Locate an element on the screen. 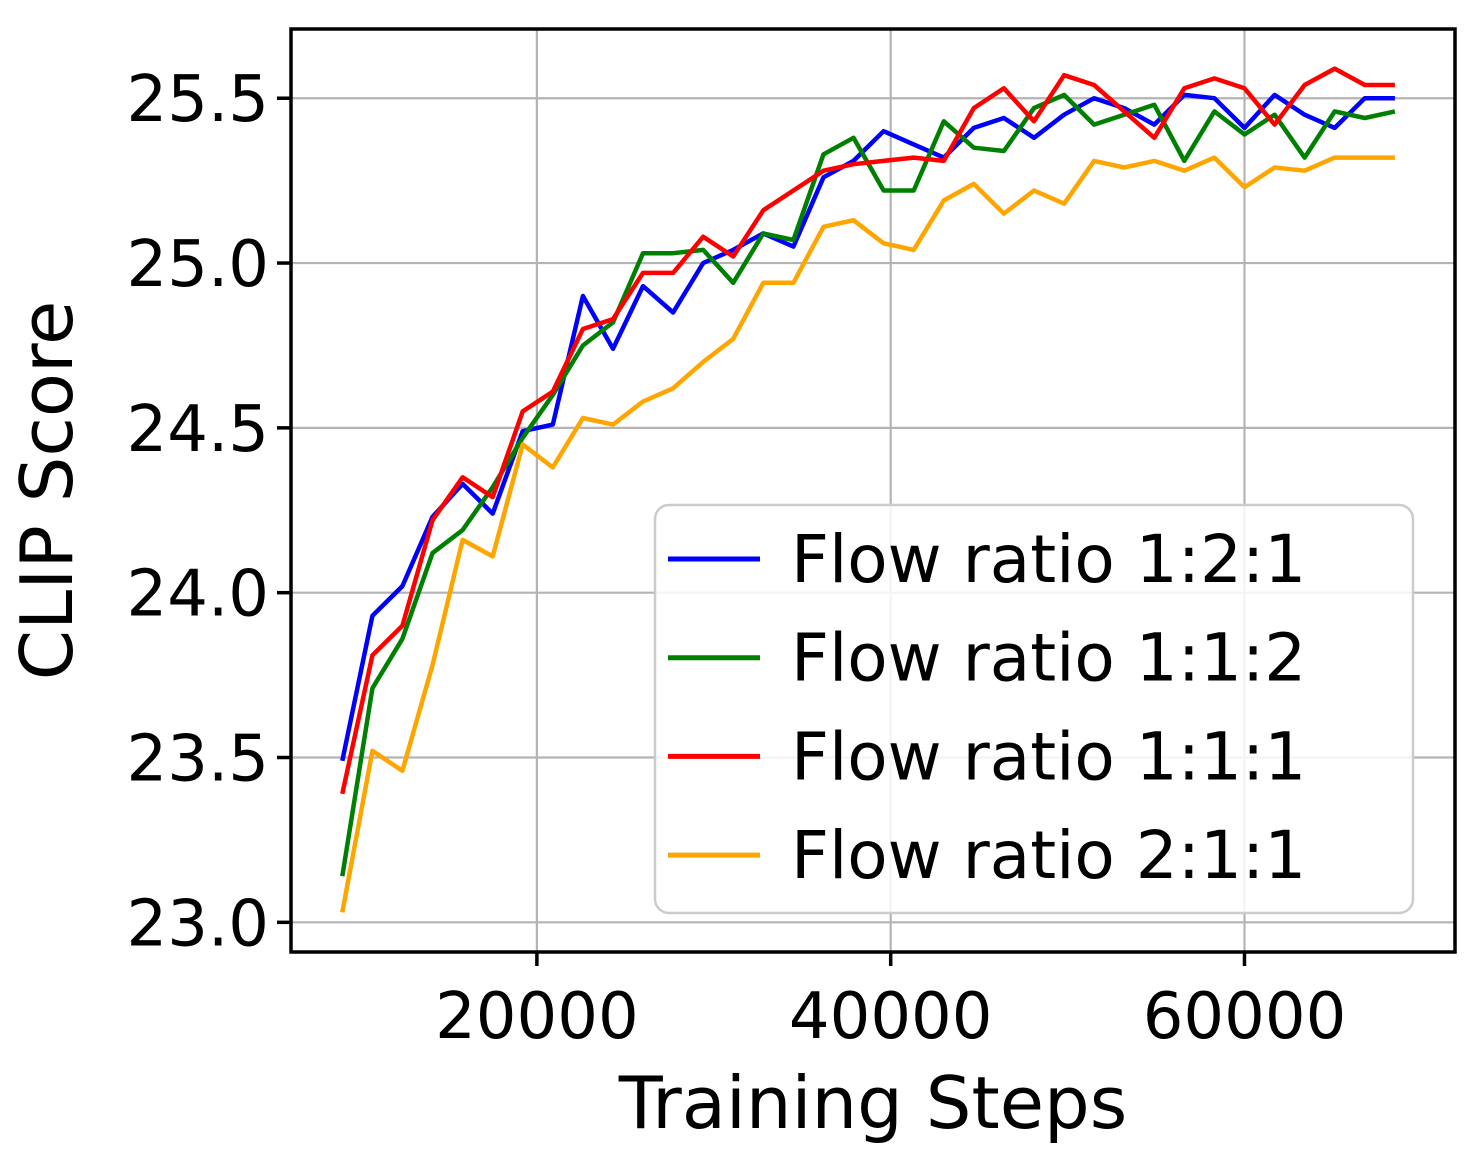 The image size is (1482, 1165). y-axis-label: CLIP Score is located at coordinates (47, 491).